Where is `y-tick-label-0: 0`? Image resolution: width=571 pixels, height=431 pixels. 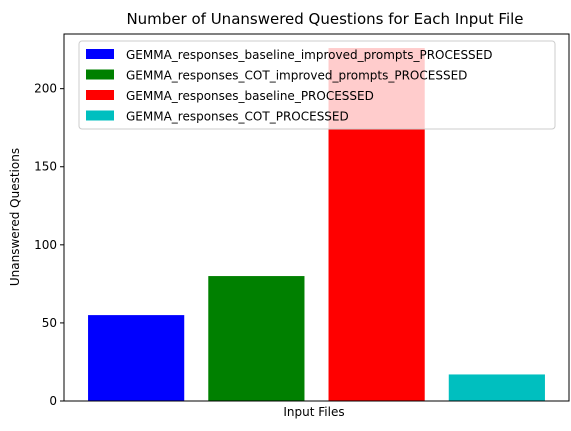 y-tick-label-0: 0 is located at coordinates (53, 401).